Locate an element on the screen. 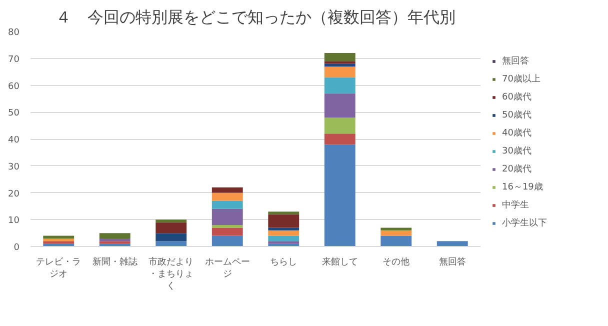  legend-label: 60歳代 is located at coordinates (517, 97).